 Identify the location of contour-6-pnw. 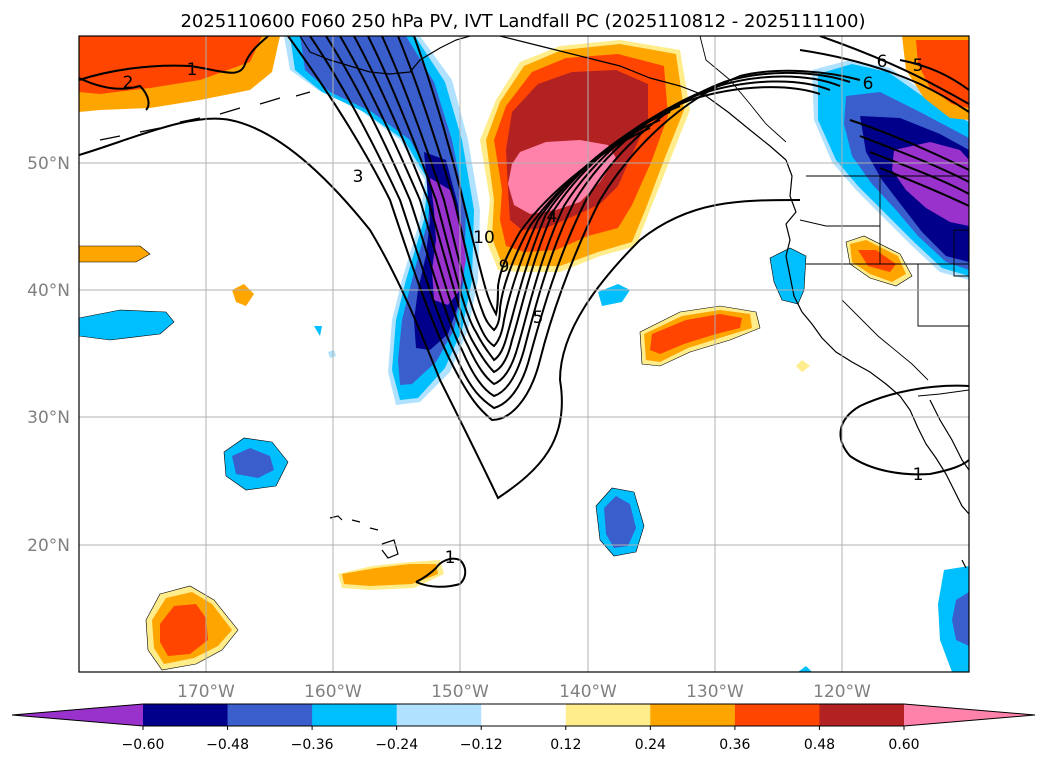
(884, 81).